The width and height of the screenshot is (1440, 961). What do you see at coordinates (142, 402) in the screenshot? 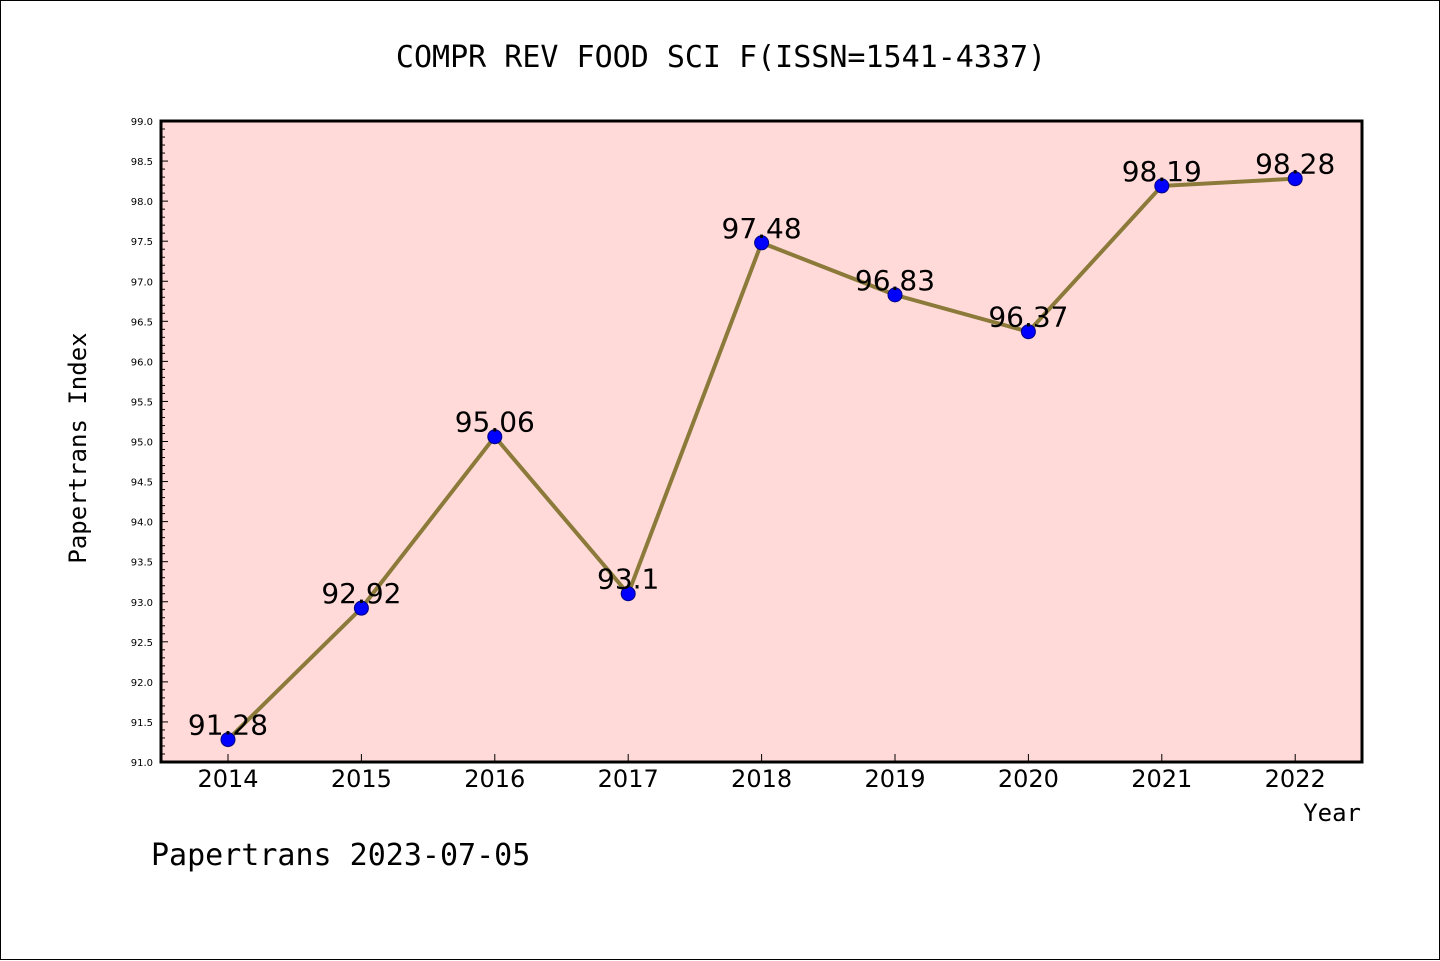
I see `y-tick-label: 95.5` at bounding box center [142, 402].